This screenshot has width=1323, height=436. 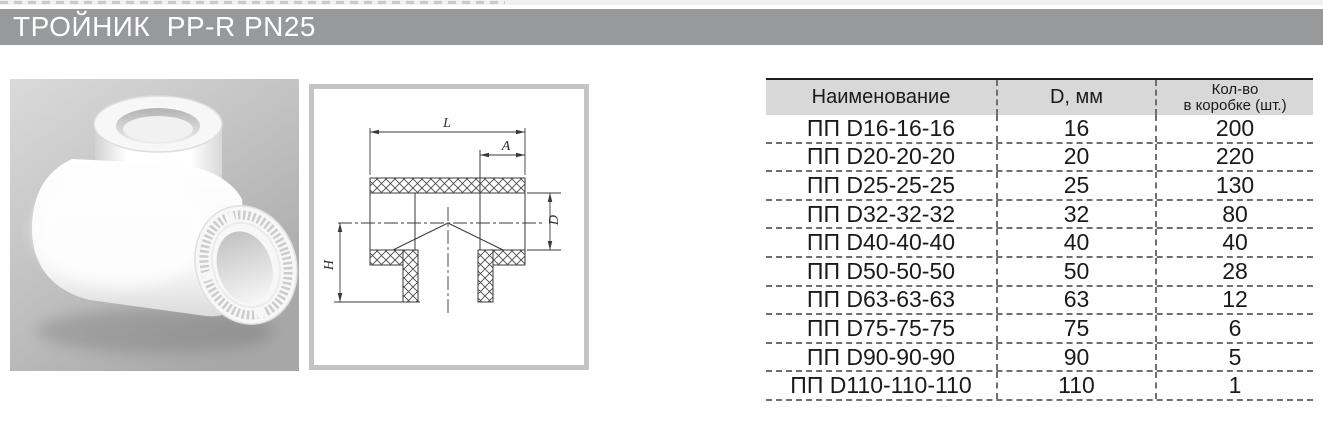 I want to click on top-edge-remnant, so click(x=661, y=2).